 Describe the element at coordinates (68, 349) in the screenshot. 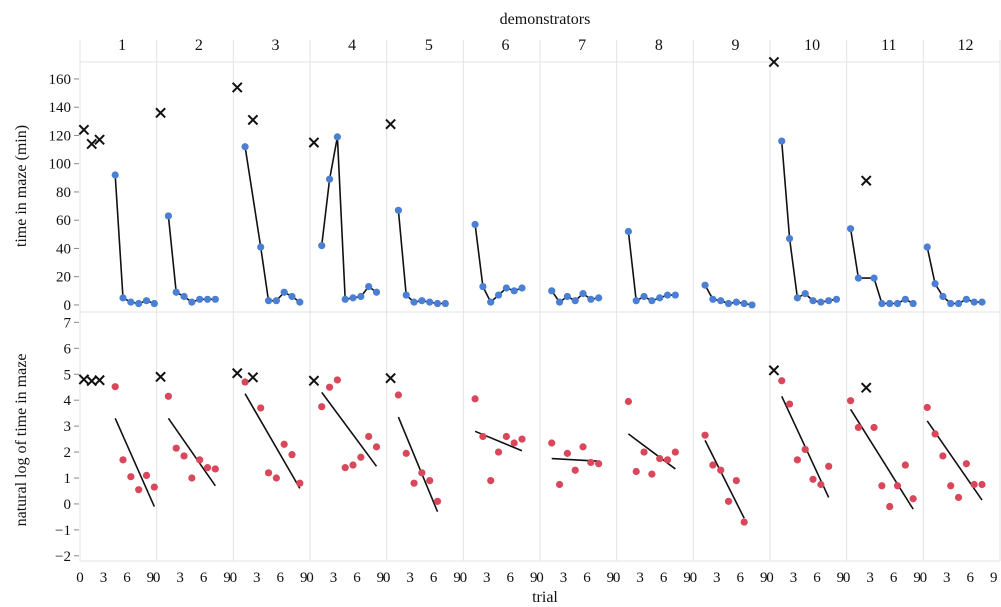

I see `bottom-y-tick-label: 6` at that location.